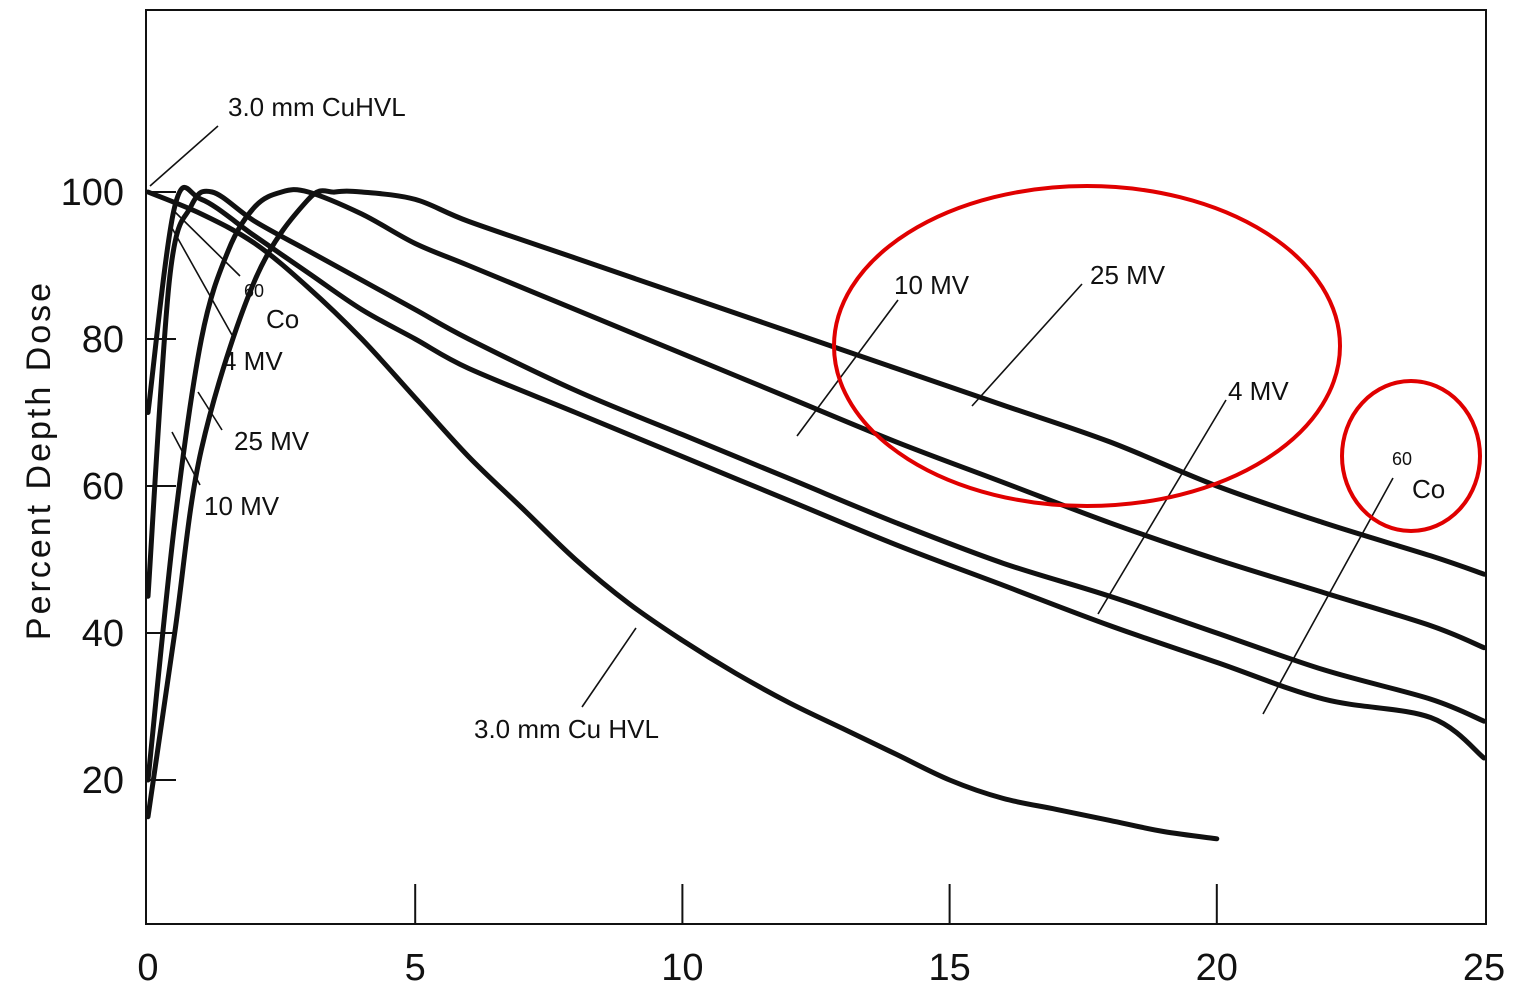 The height and width of the screenshot is (993, 1513). Describe the element at coordinates (103, 487) in the screenshot. I see `y-tick-label: 60` at that location.